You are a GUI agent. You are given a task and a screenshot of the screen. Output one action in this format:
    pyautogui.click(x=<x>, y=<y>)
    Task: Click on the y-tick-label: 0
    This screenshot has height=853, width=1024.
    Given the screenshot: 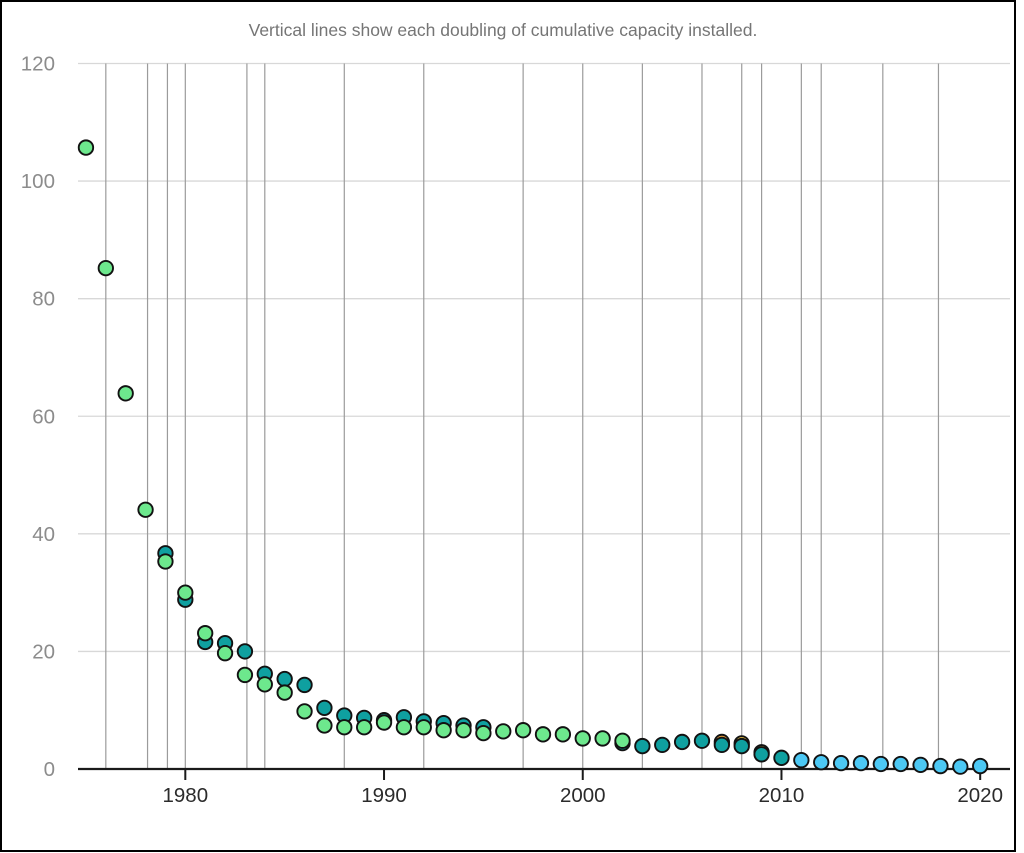 What is the action you would take?
    pyautogui.click(x=49, y=769)
    